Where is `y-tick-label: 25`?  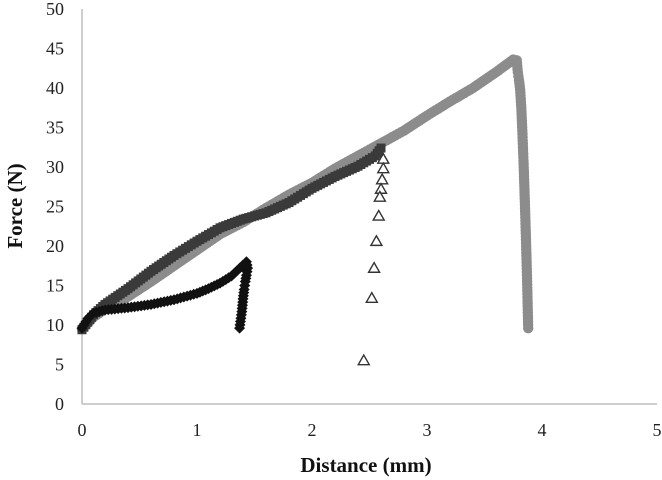 y-tick-label: 25 is located at coordinates (55, 207).